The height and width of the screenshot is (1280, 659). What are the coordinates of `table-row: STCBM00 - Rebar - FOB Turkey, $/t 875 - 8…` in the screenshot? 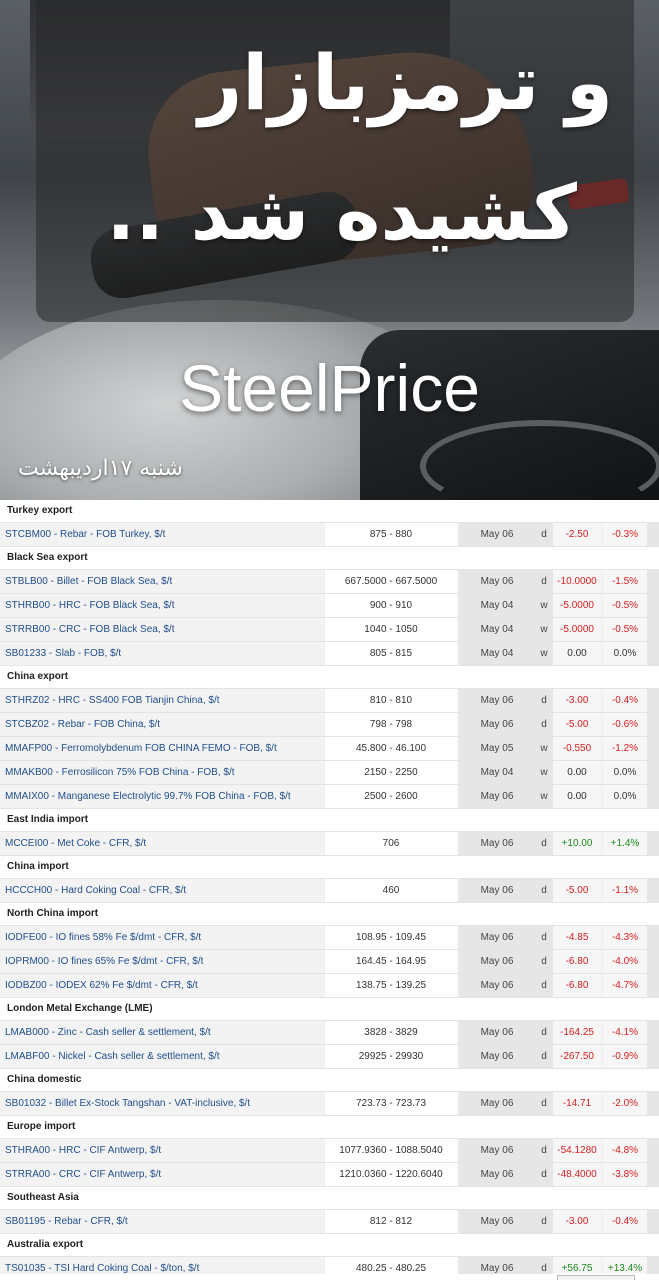 It's located at (329, 535).